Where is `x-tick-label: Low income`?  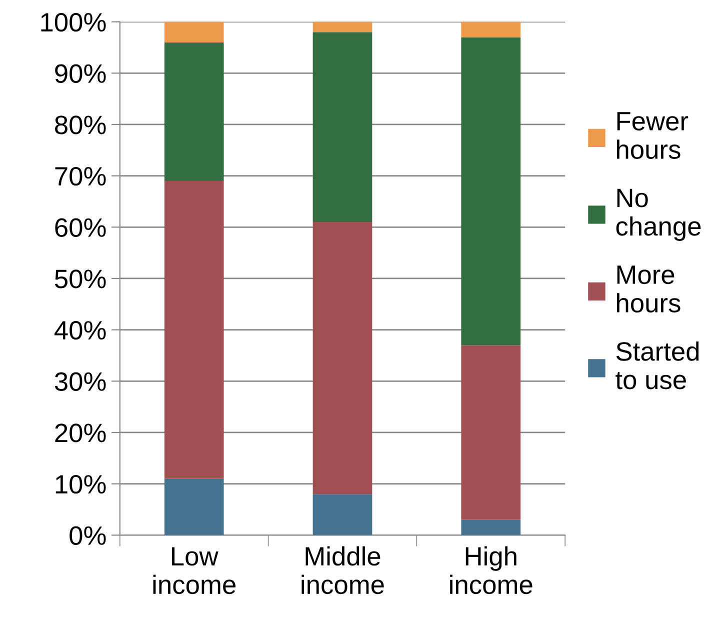
x-tick-label: Low income is located at coordinates (194, 570).